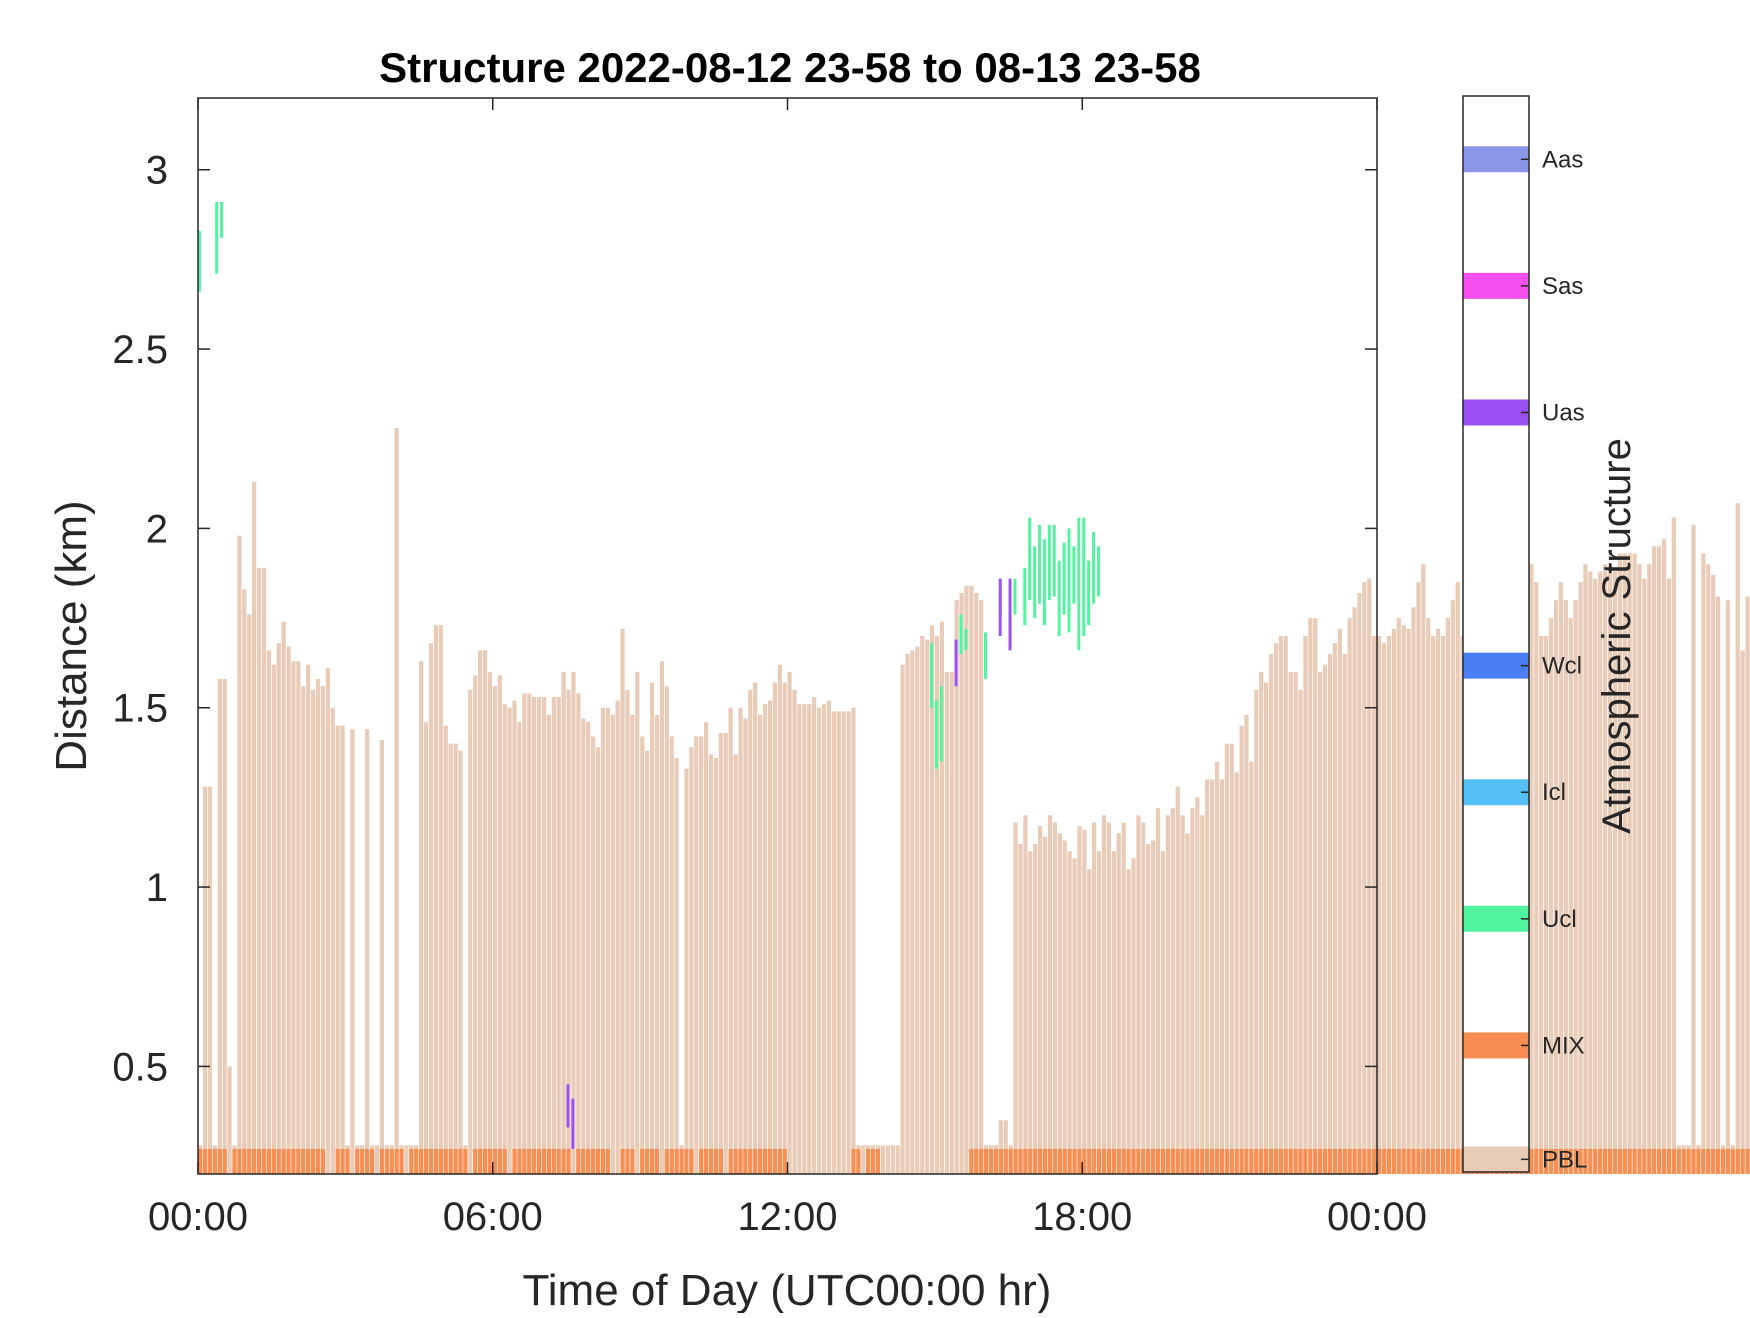 This screenshot has height=1318, width=1750. Describe the element at coordinates (140, 709) in the screenshot. I see `y-tick-label: 1.5` at that location.